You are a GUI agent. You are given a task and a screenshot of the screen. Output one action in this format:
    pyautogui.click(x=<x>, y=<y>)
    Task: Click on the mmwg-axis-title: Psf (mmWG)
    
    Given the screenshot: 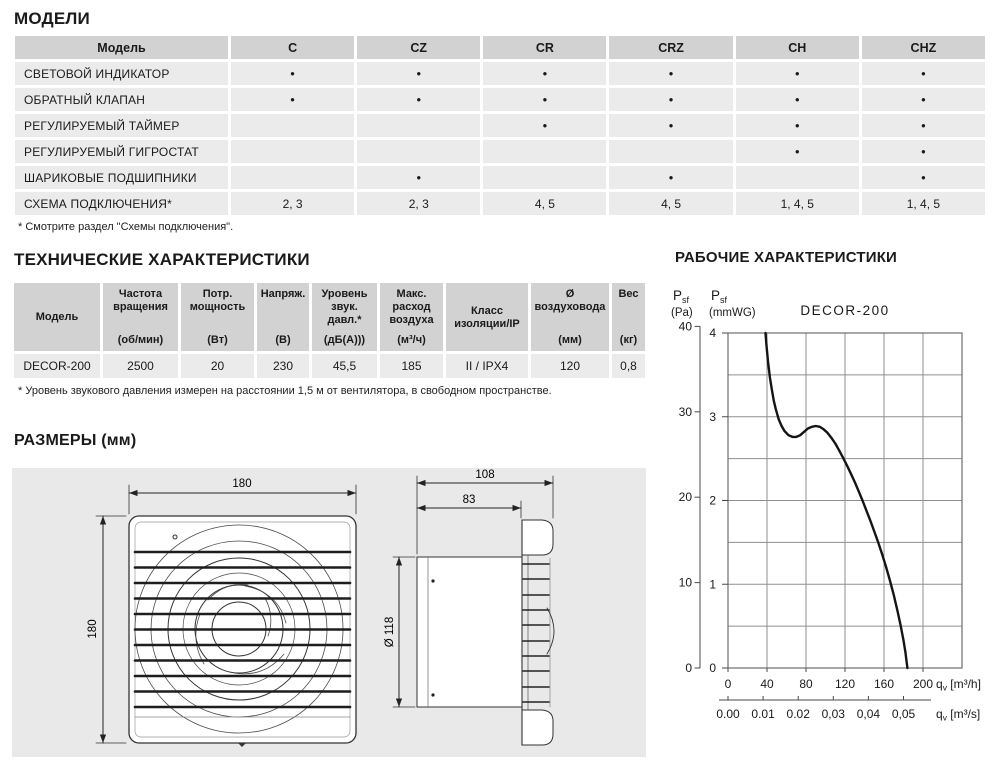 What is the action you would take?
    pyautogui.click(x=732, y=303)
    